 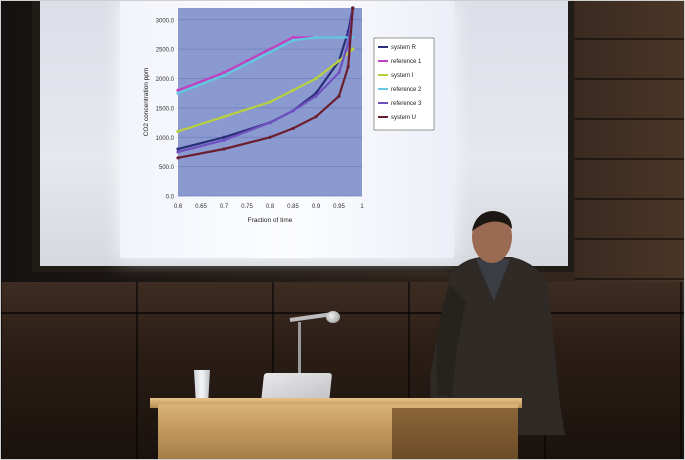 What do you see at coordinates (406, 62) in the screenshot?
I see `legend-label: reference 1` at bounding box center [406, 62].